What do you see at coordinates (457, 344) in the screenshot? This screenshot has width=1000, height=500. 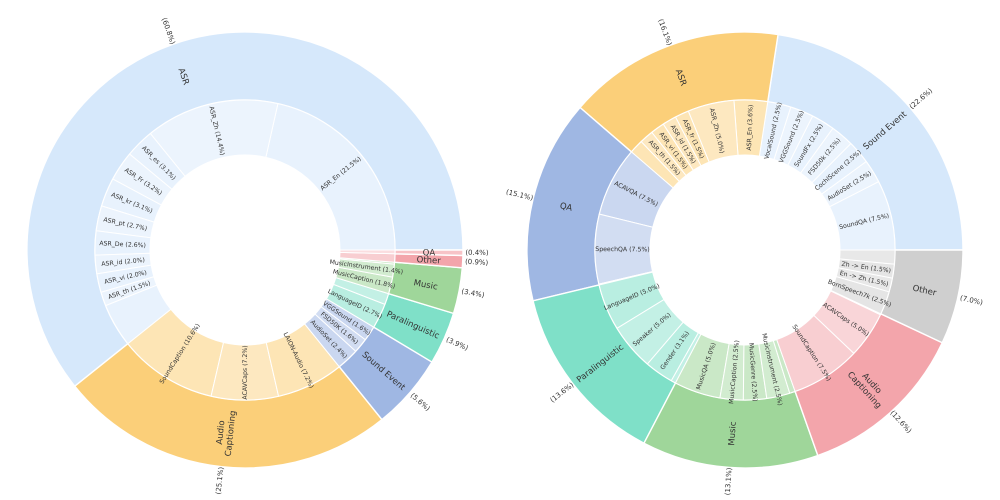 I see `slice-pct-paralinguistic: (3.9%)` at bounding box center [457, 344].